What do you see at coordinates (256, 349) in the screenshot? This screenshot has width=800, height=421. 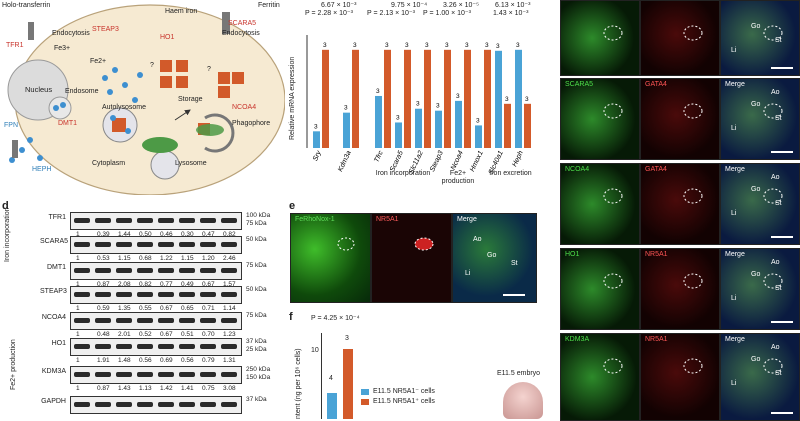 I see `kda-marker: 25 kDa` at bounding box center [256, 349].